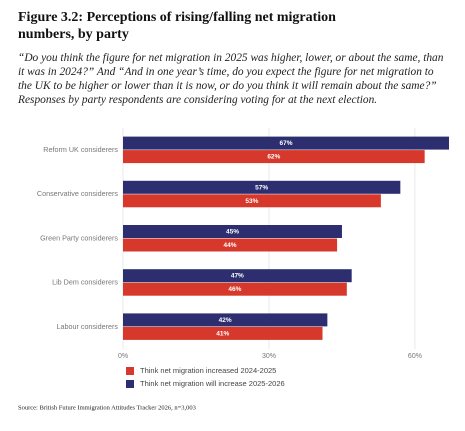 The image size is (465, 431). I want to click on value-label: 41%, so click(222, 333).